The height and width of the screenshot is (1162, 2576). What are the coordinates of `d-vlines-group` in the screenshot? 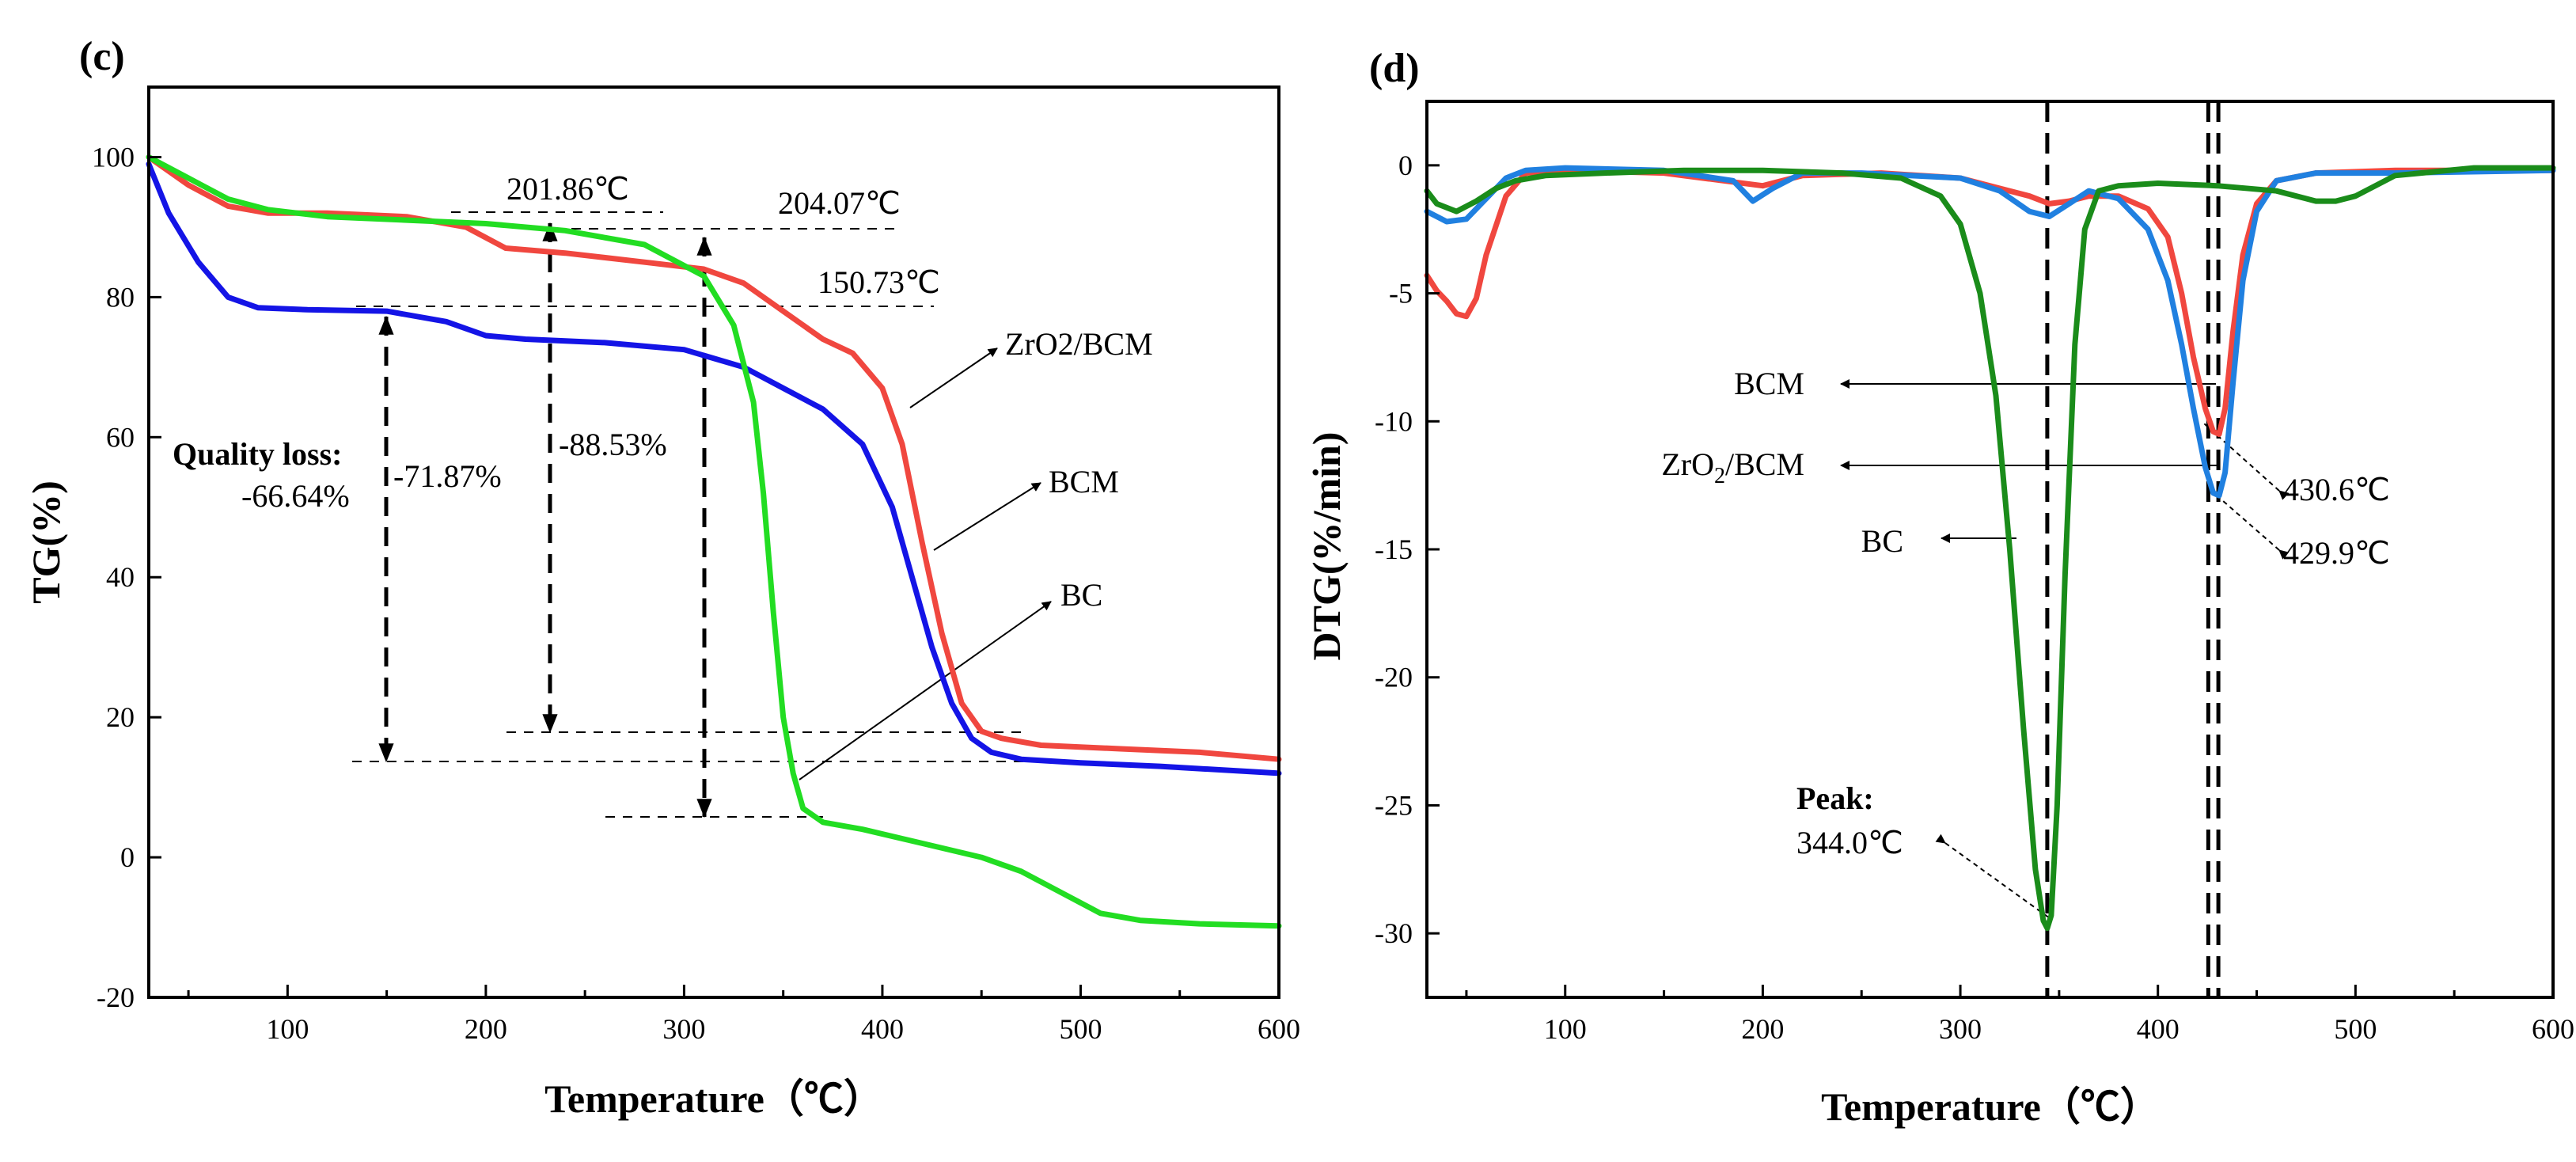 It's located at (2133, 549).